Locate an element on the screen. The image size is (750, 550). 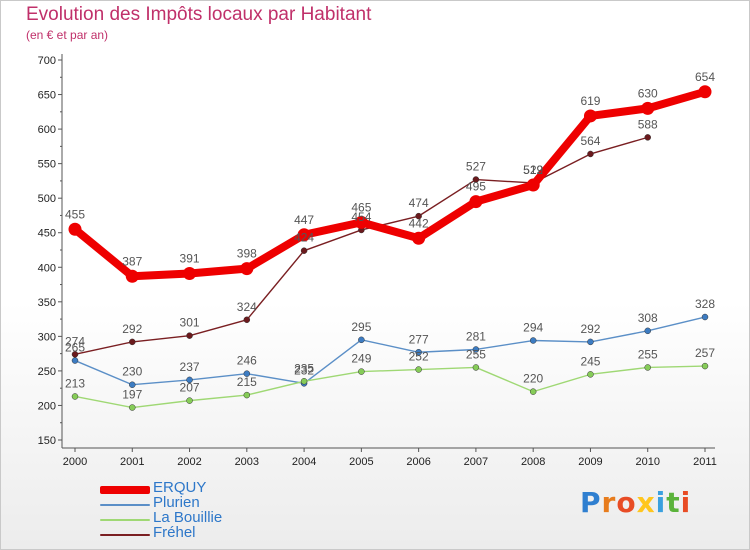
legend-item: Plurien is located at coordinates (200, 503).